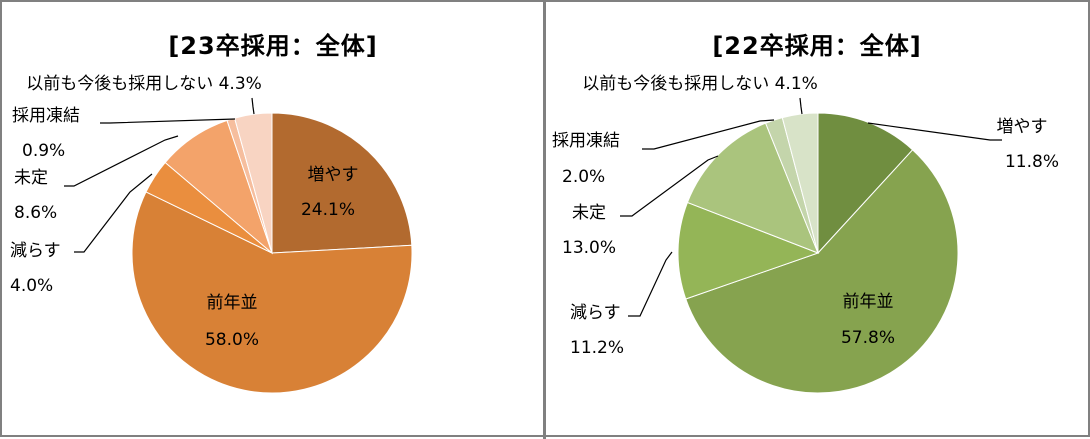 This screenshot has height=439, width=1090. Describe the element at coordinates (328, 210) in the screenshot. I see `value-label-0-0: 24.1%` at that location.